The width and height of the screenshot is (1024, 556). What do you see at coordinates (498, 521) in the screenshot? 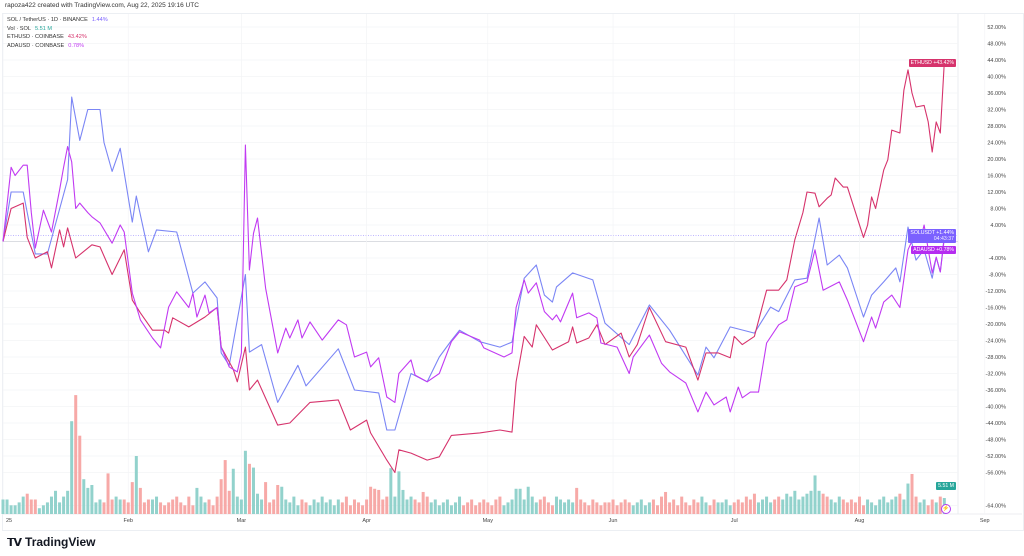
I see `time-axis: 25 Feb Mar Apr May Jun Jul Aug Sep` at bounding box center [498, 521].